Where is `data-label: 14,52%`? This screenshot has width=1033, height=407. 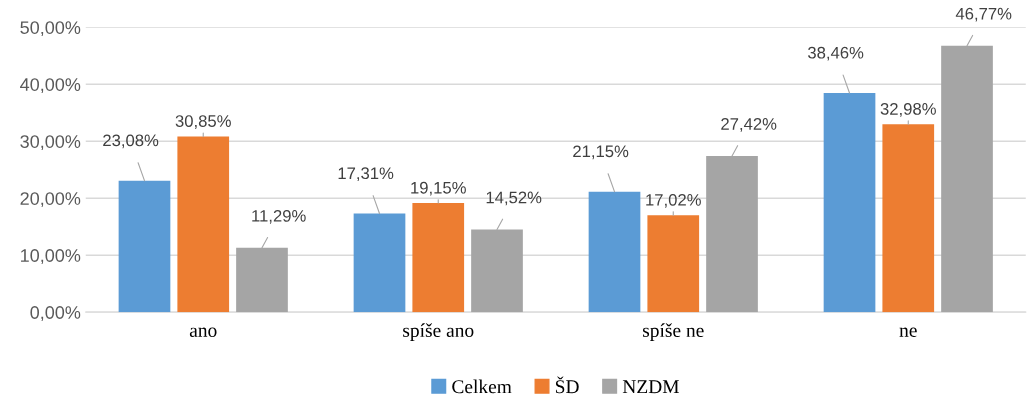 data-label: 14,52% is located at coordinates (514, 198).